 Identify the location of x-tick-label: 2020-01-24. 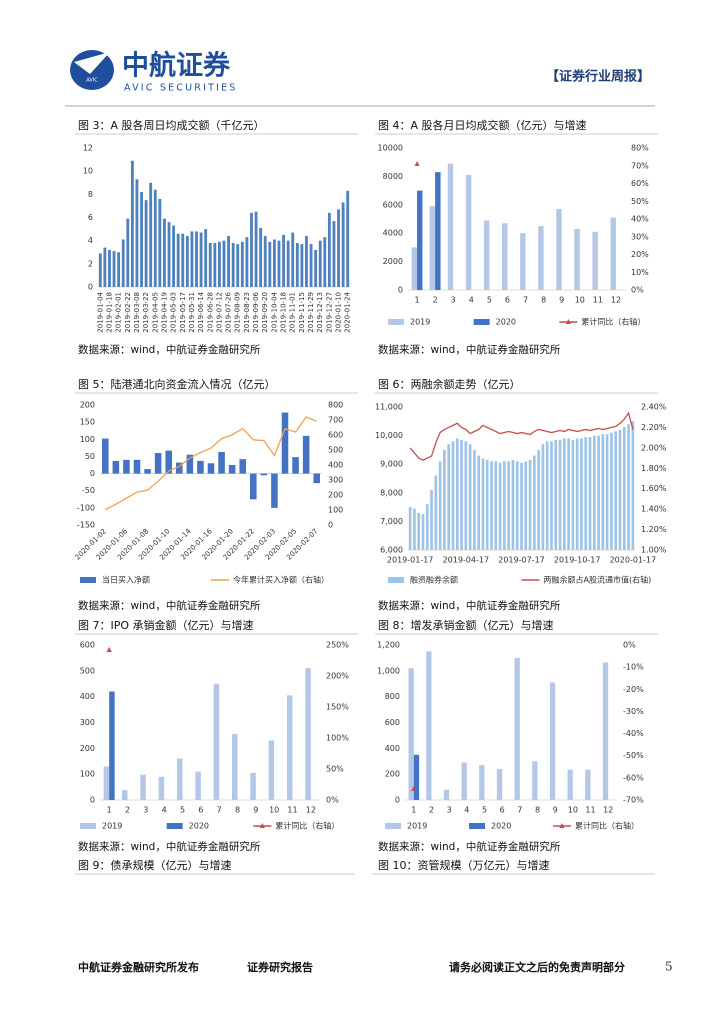
(348, 311).